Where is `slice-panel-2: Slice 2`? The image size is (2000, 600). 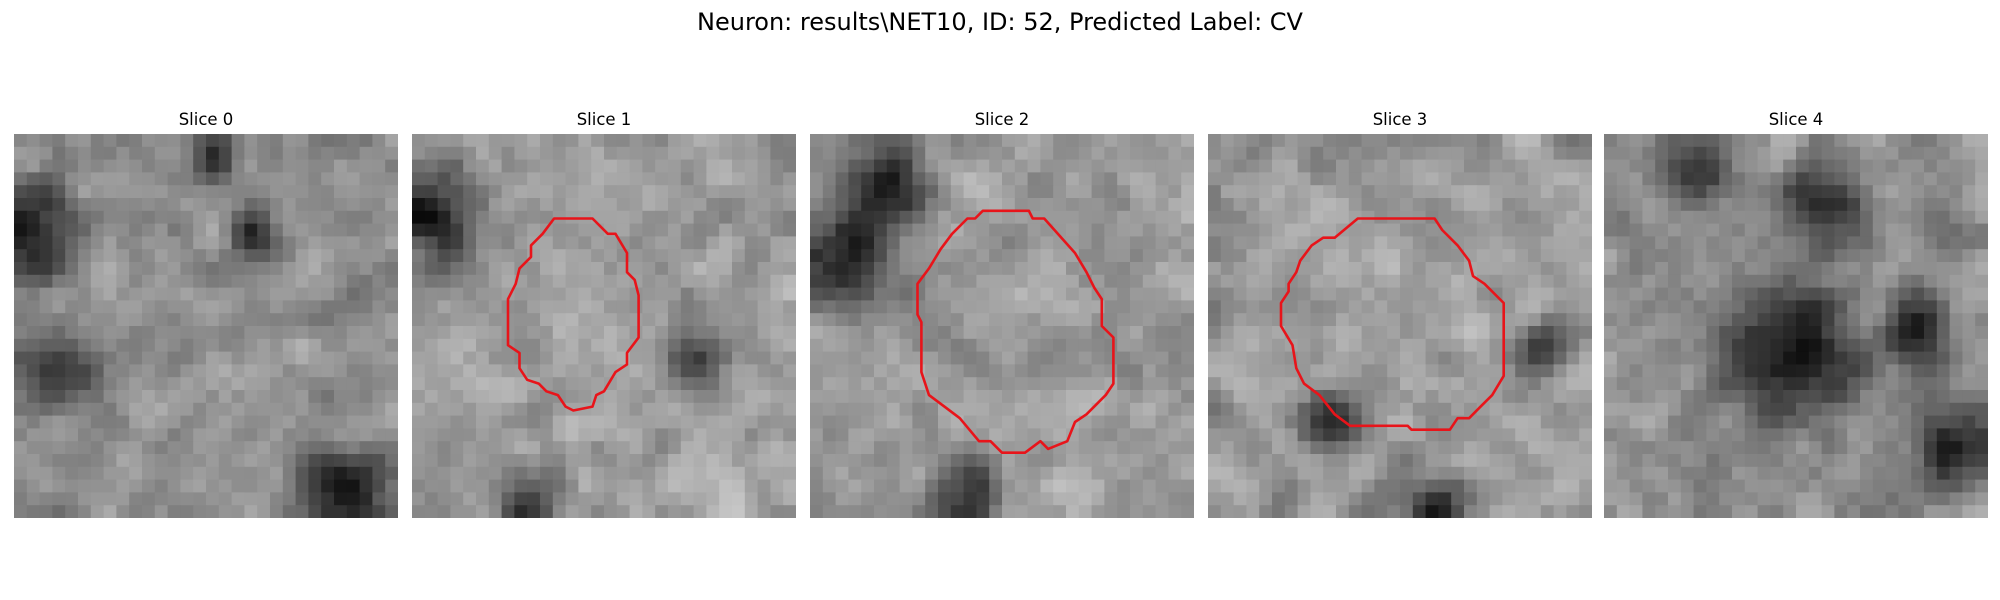
slice-panel-2: Slice 2 is located at coordinates (1002, 313).